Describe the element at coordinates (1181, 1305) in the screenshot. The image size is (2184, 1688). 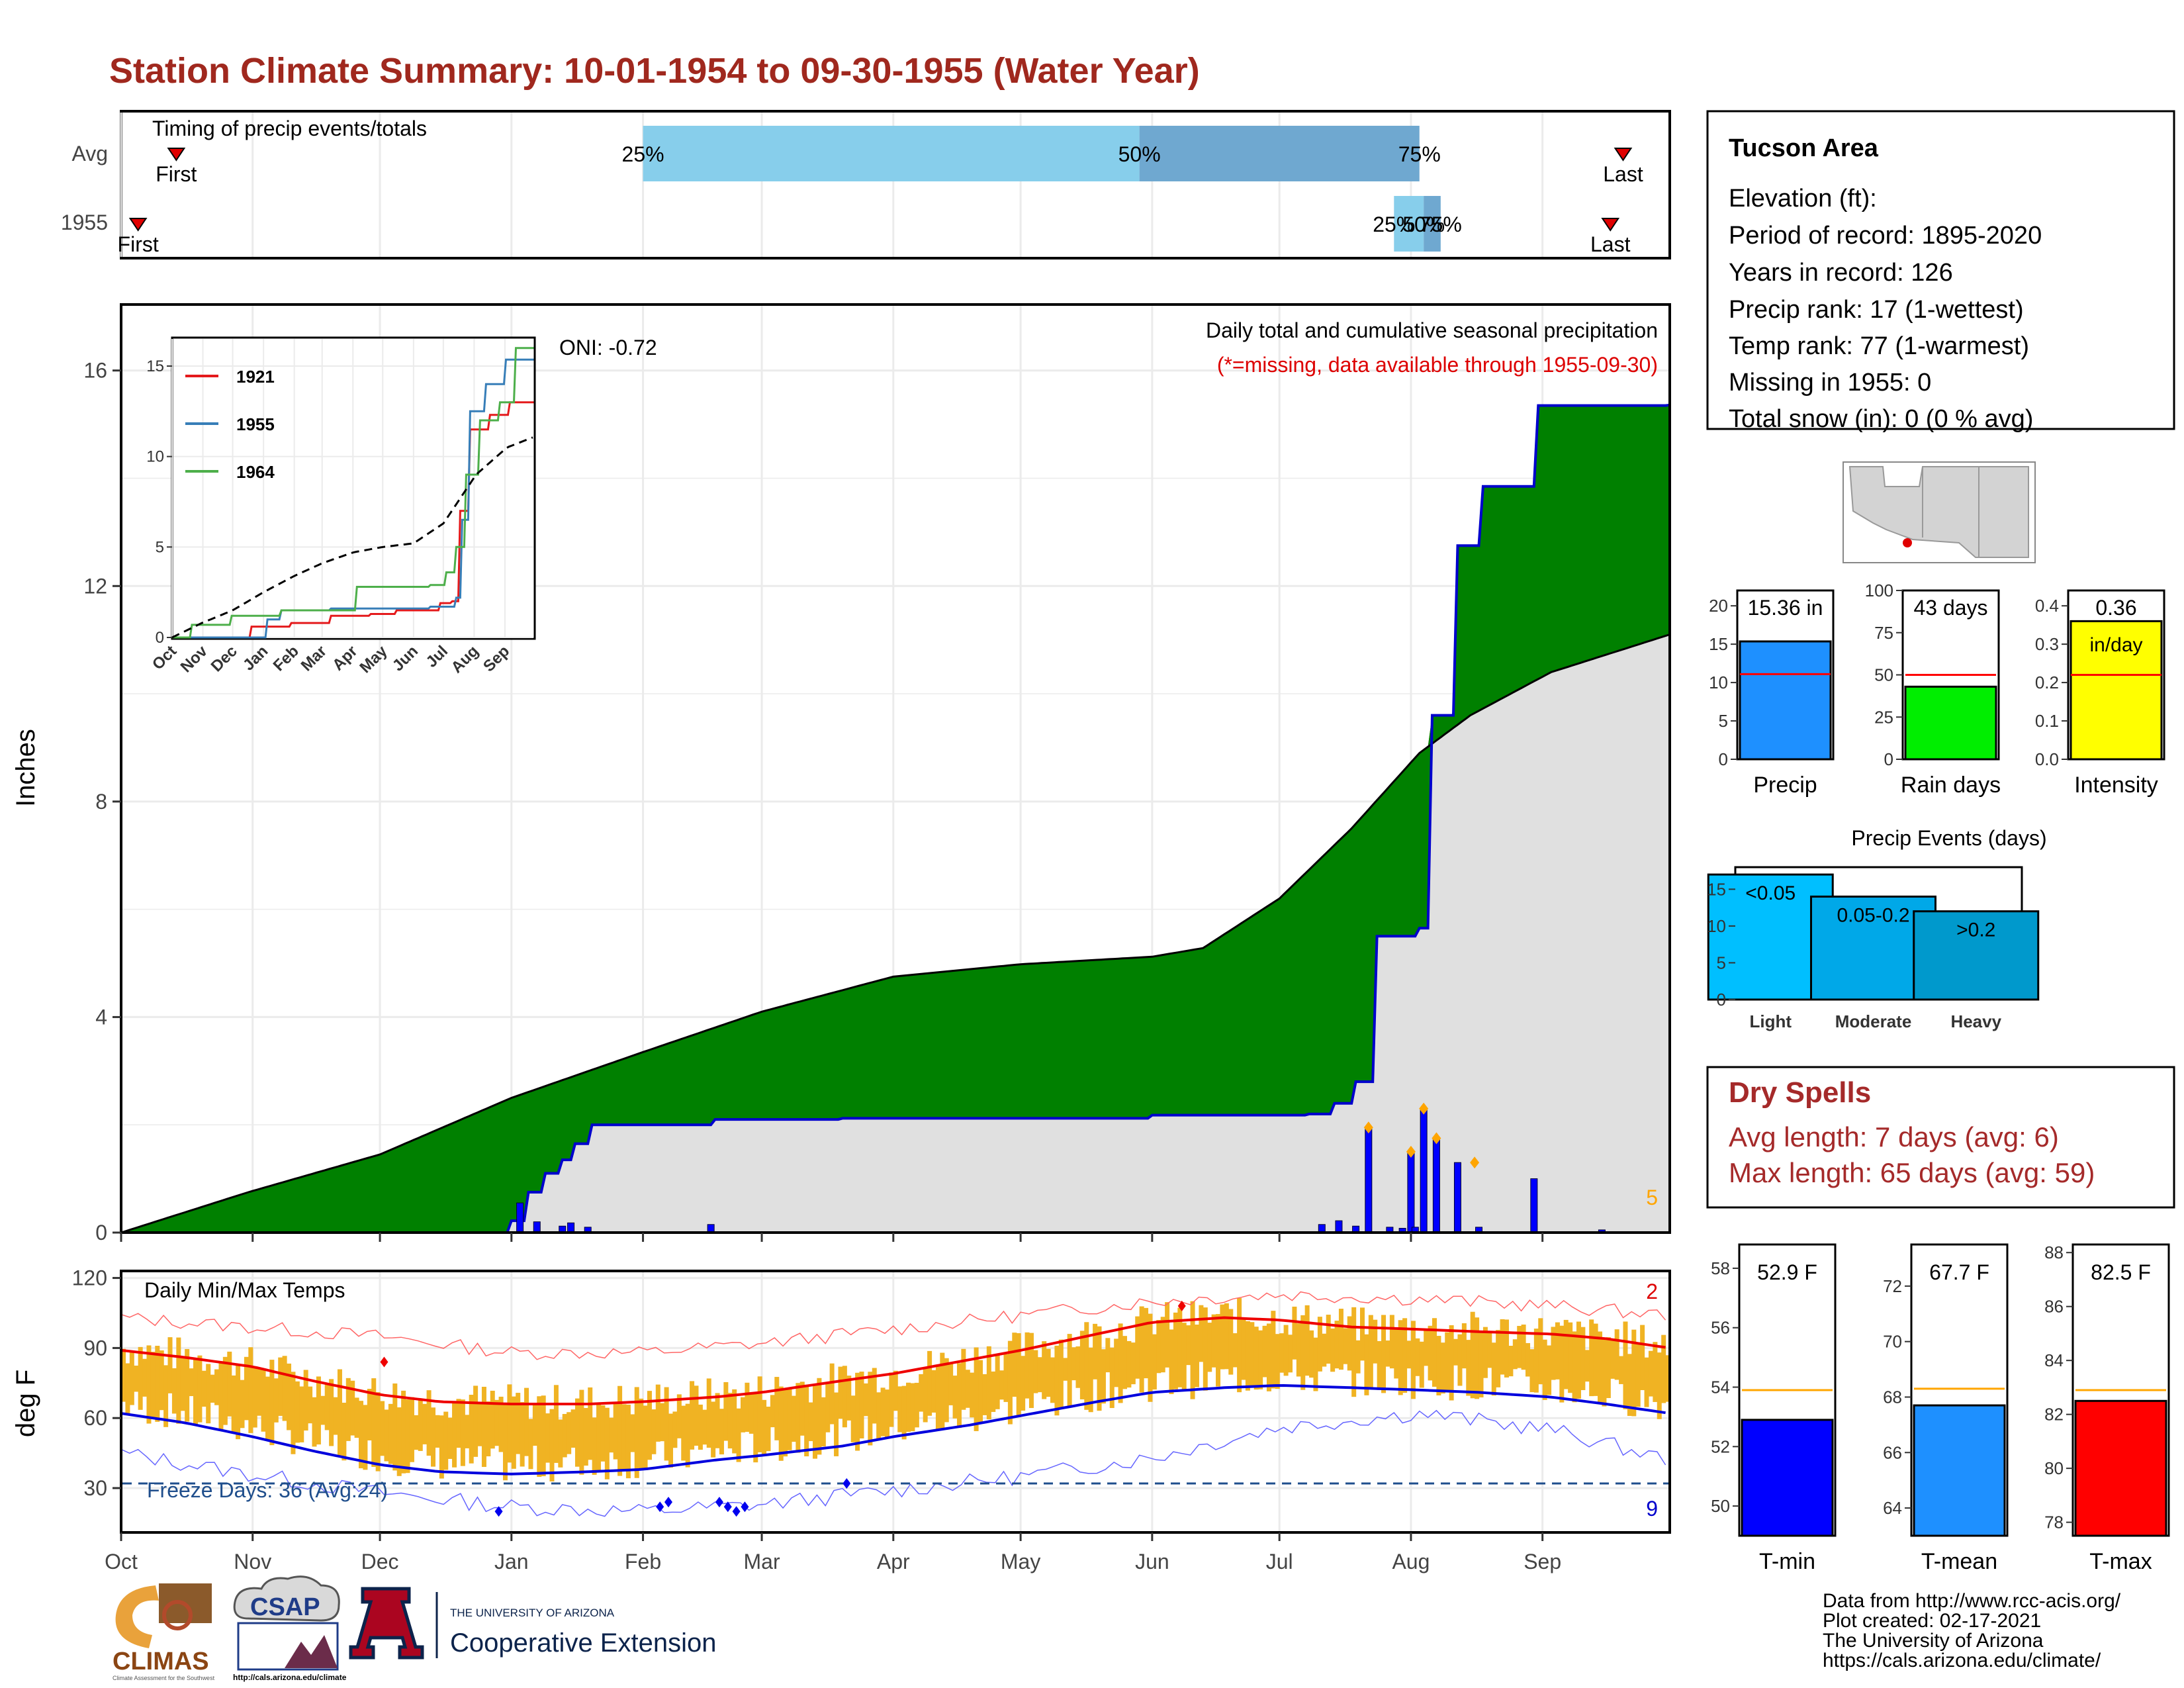
I see `hot-record-marker` at that location.